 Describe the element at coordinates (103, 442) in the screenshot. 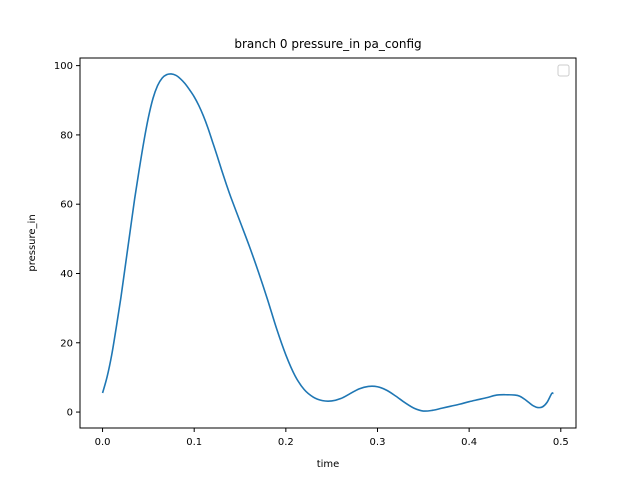

I see `x-tick-label: 0.0` at that location.